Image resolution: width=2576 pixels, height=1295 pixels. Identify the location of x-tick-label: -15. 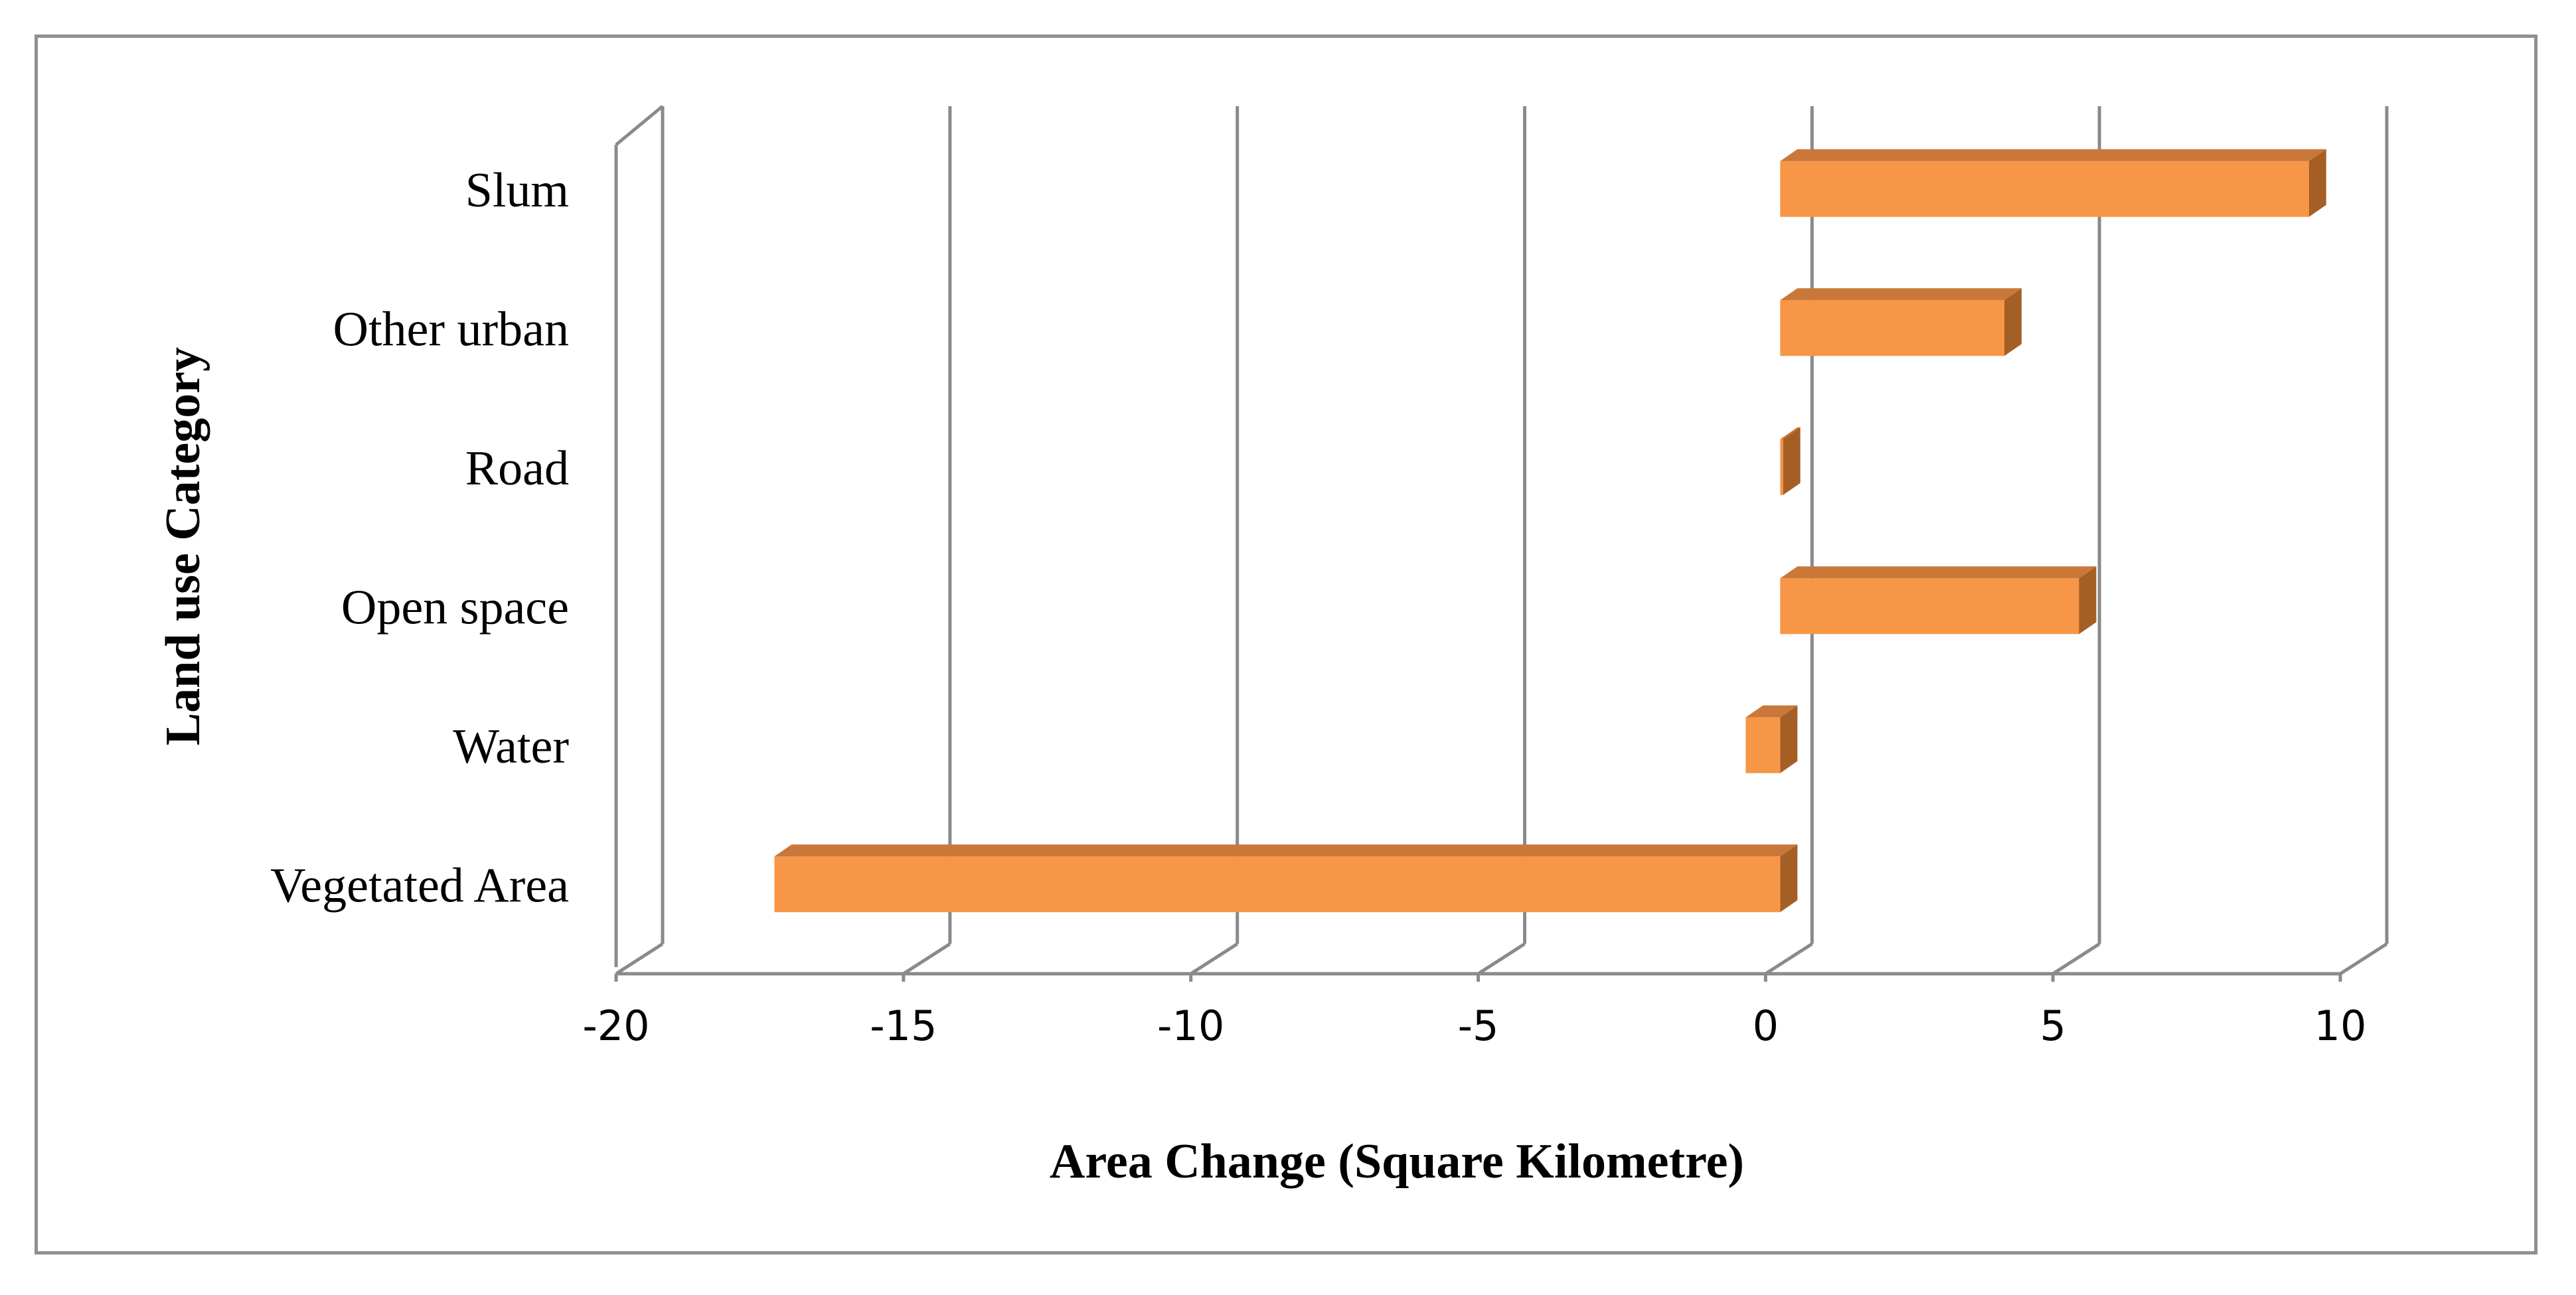
(903, 1026).